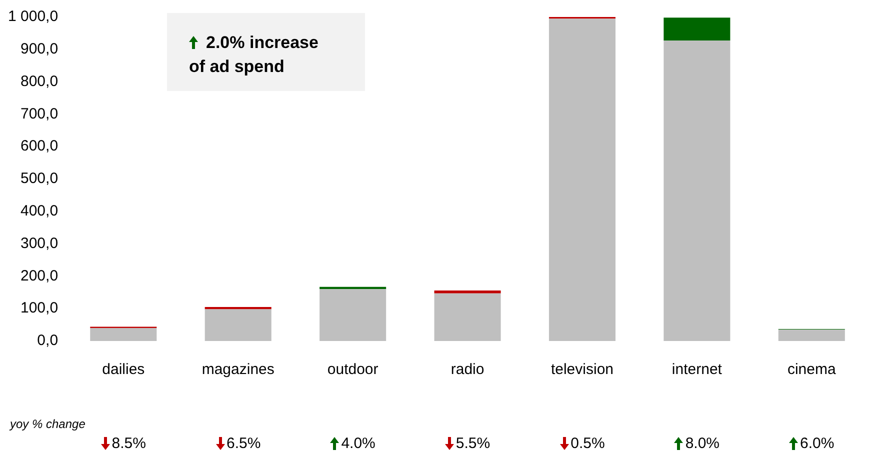 Image resolution: width=875 pixels, height=457 pixels. What do you see at coordinates (587, 443) in the screenshot?
I see `text: 0.5%` at bounding box center [587, 443].